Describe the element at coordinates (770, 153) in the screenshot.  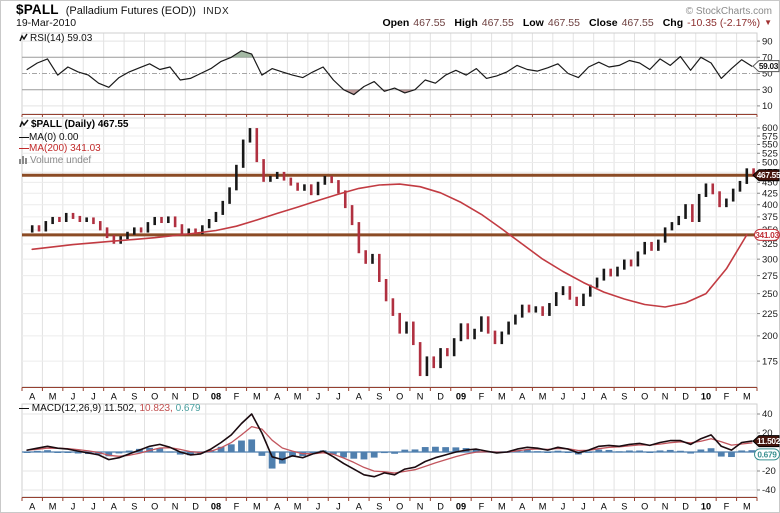
I see `svg-text: 525` at that location.